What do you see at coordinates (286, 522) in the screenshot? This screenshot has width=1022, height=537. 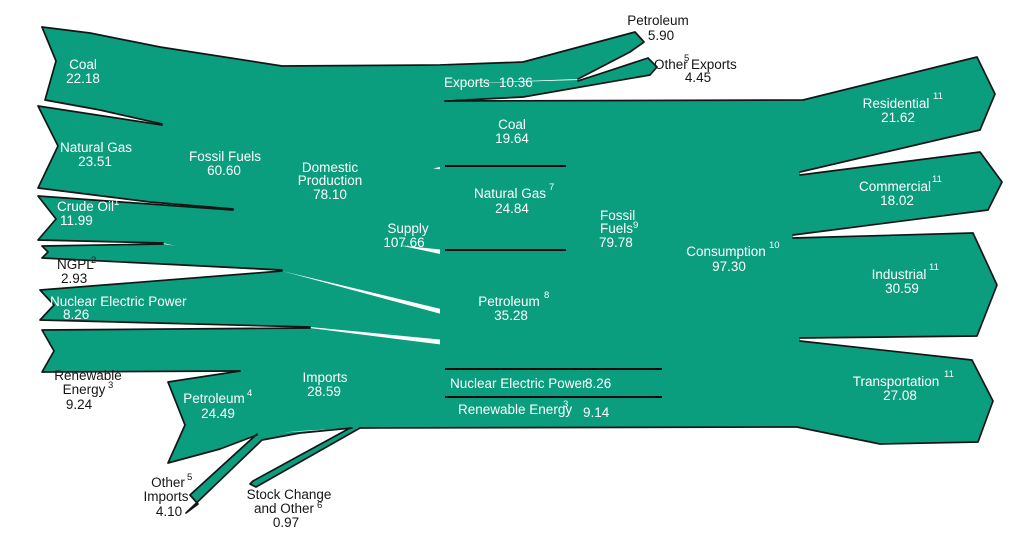 I see `stock-change-value: 0.97` at bounding box center [286, 522].